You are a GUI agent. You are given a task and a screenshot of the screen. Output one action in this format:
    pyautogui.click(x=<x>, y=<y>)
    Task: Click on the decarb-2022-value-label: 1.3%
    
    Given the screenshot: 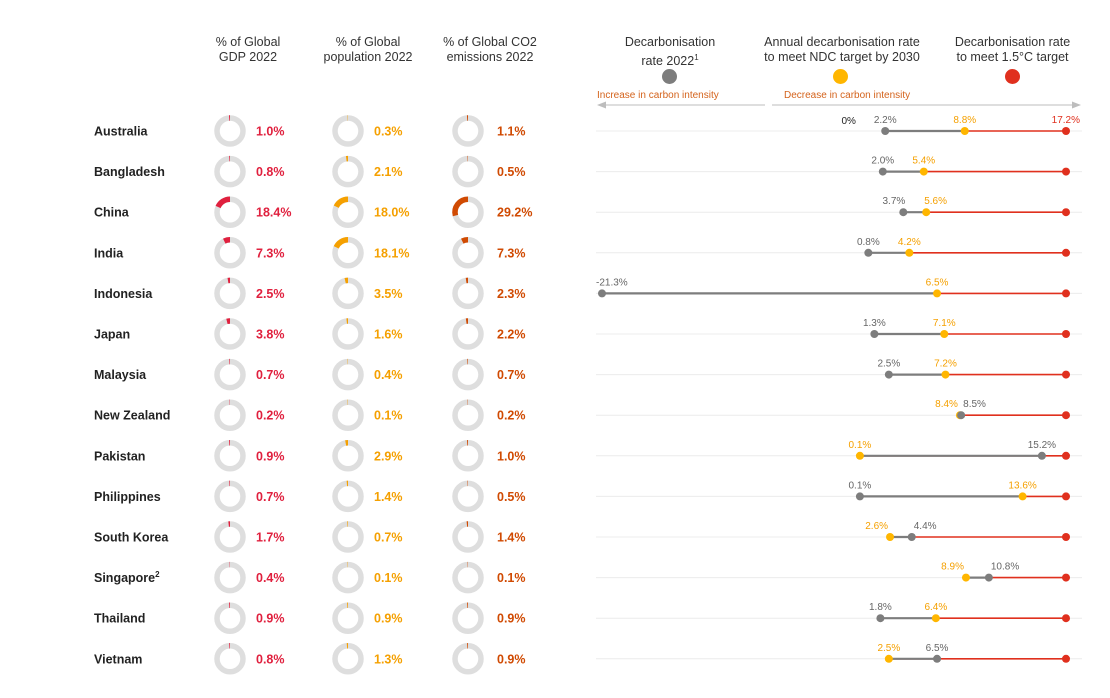 What is the action you would take?
    pyautogui.click(x=874, y=323)
    